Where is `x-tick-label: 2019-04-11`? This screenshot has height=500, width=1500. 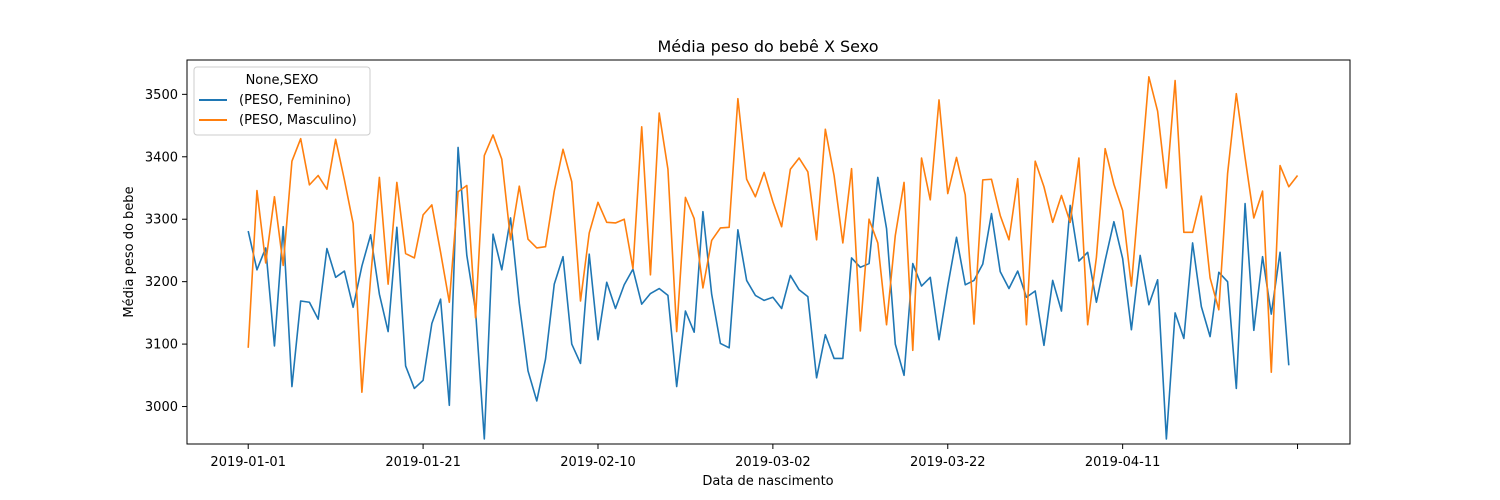
x-tick-label: 2019-04-11 is located at coordinates (1123, 462).